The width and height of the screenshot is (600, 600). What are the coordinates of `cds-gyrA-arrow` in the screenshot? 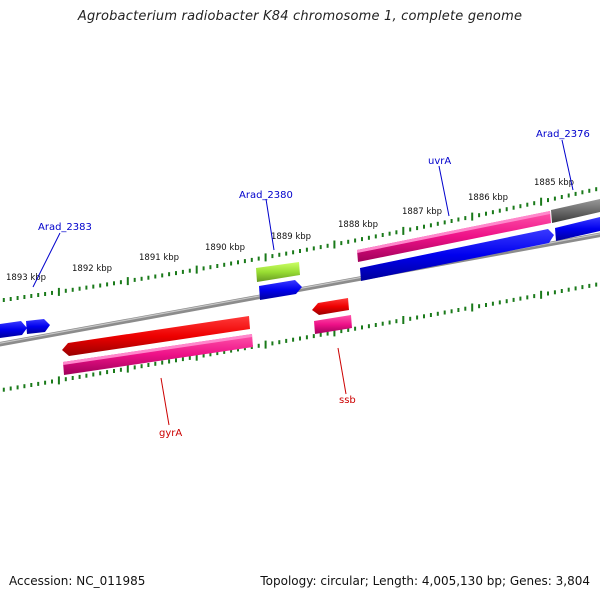 It's located at (156, 336).